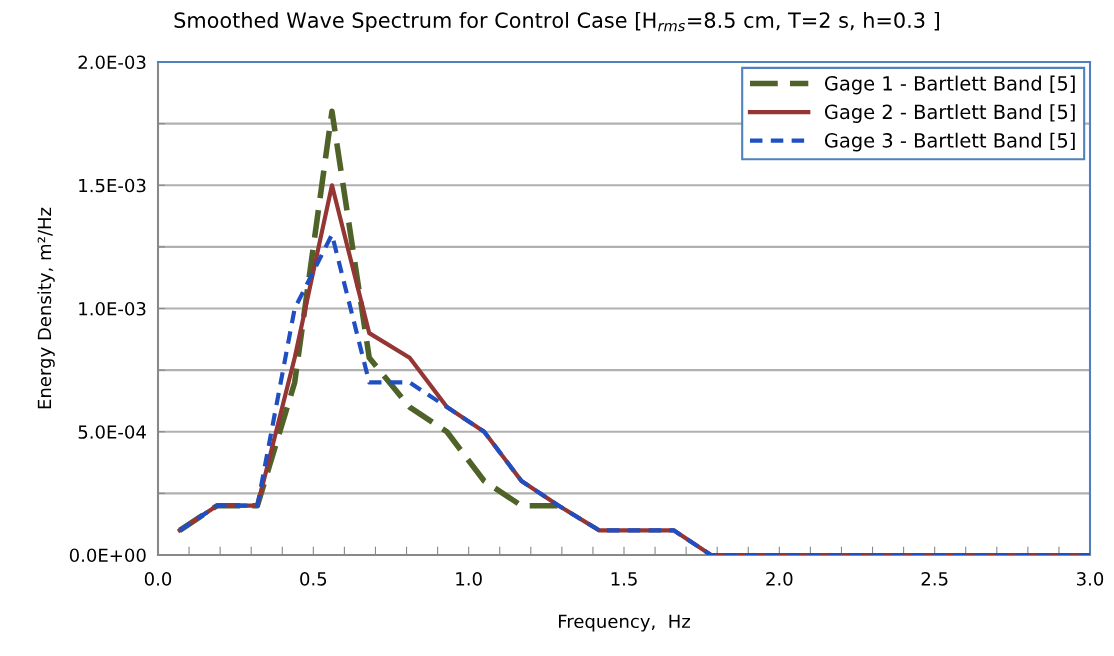 The image size is (1114, 656). Describe the element at coordinates (556, 22) in the screenshot. I see `chart-title: Smoothed Wave Spectrum for Control Case [H$_{rms}$=8.5 cm, T=2 s, h=0.3 ]` at that location.